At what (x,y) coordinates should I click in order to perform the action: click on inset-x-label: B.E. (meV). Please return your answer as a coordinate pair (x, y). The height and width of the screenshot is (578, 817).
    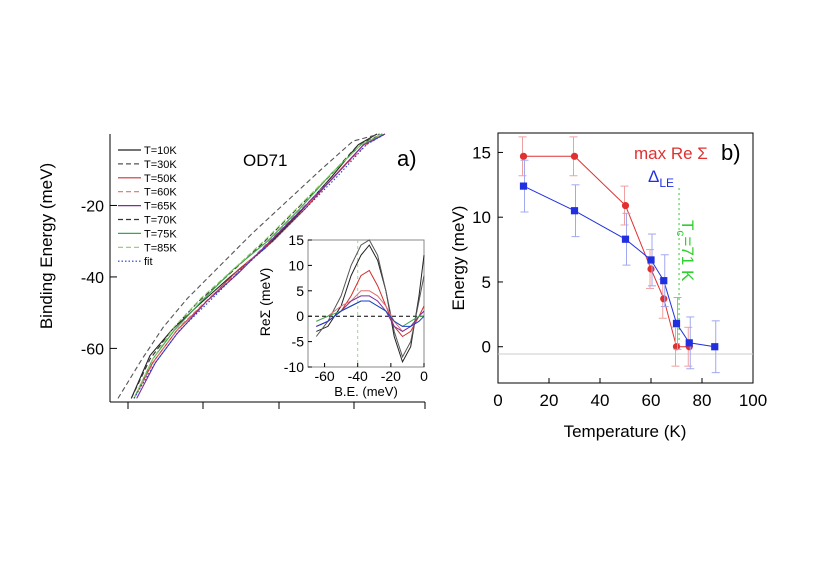
    Looking at the image, I should click on (366, 391).